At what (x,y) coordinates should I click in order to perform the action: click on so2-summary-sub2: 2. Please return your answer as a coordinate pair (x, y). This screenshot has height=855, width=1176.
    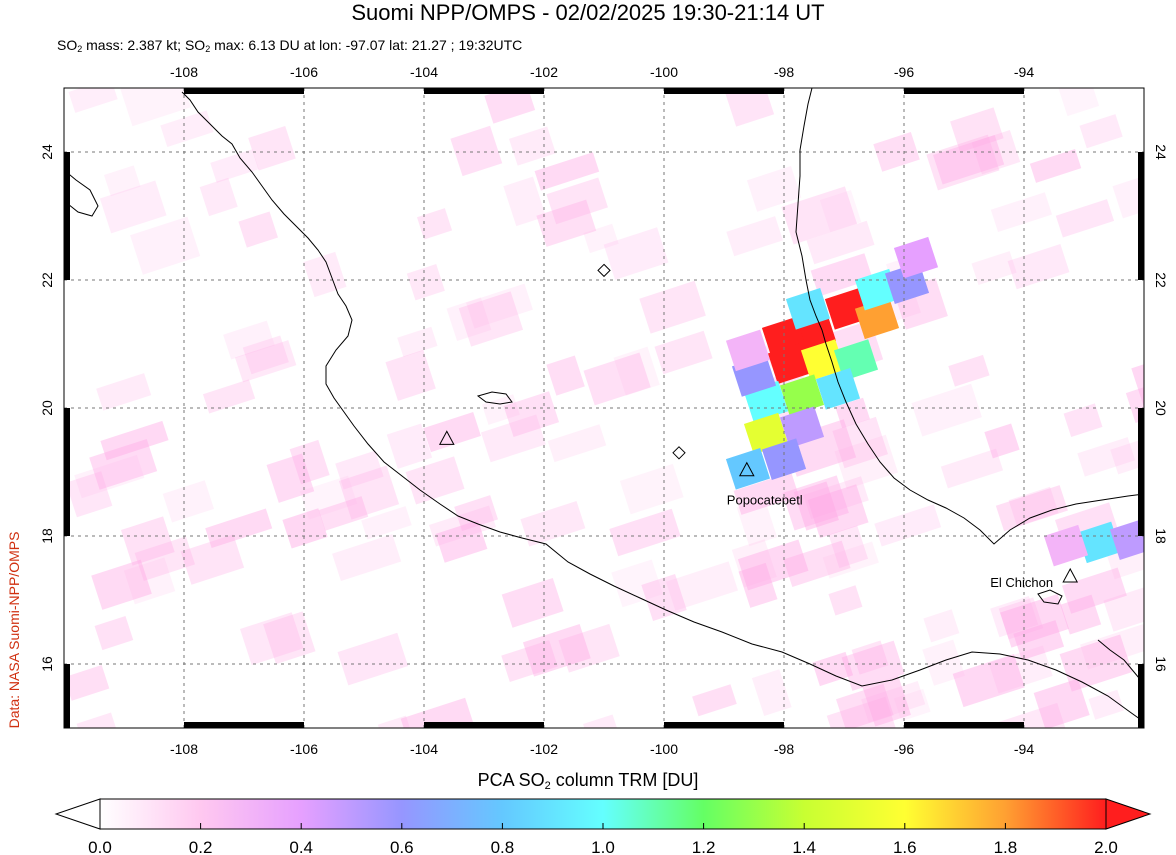
    Looking at the image, I should click on (208, 49).